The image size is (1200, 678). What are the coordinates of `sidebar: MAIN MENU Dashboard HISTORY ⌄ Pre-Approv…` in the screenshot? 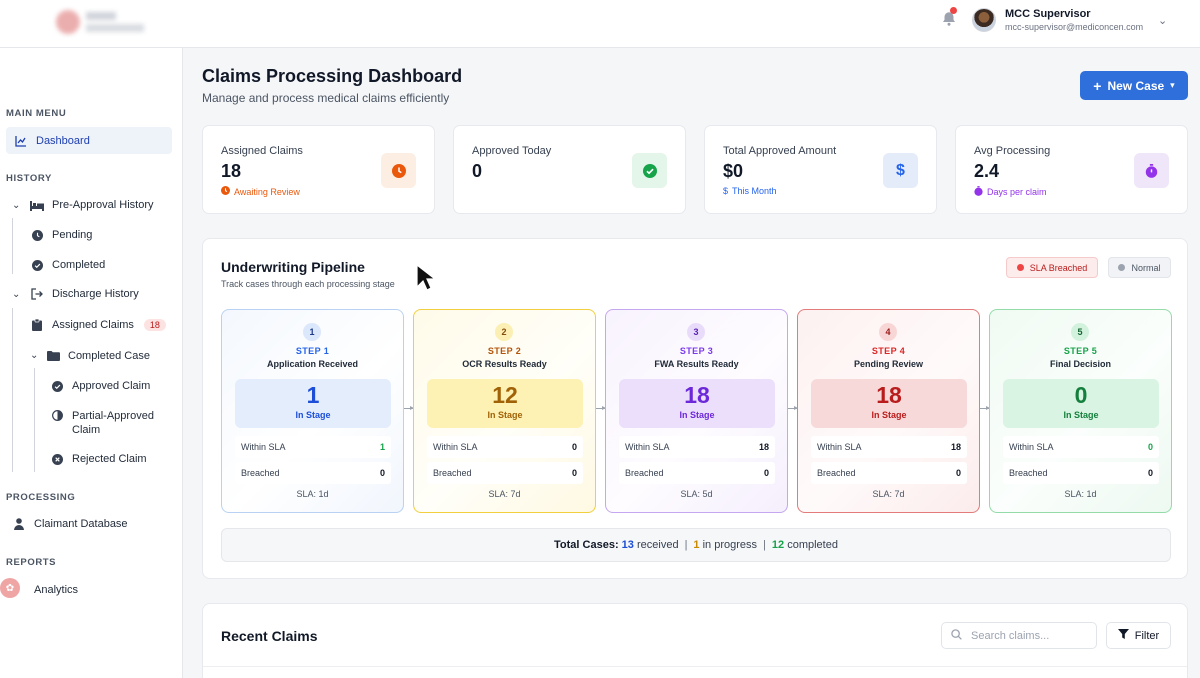 It's located at (91, 363).